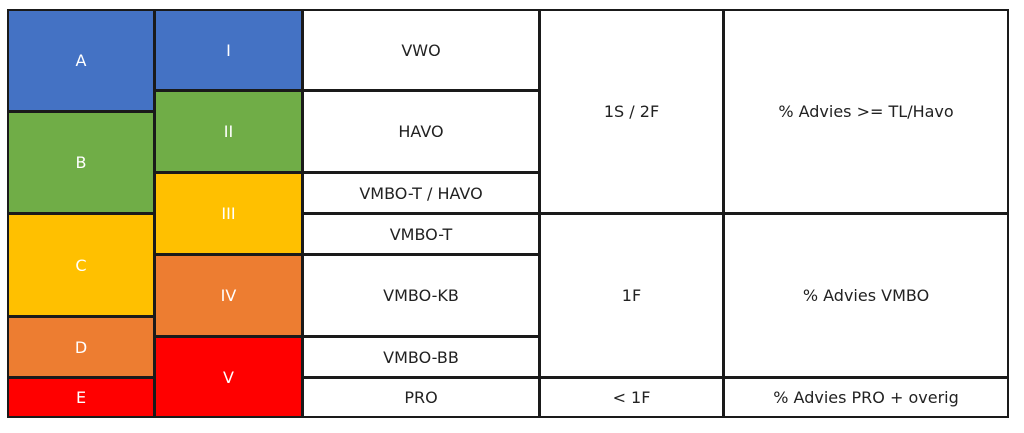 This screenshot has height=433, width=1024. I want to click on level-cell: A, so click(81, 60).